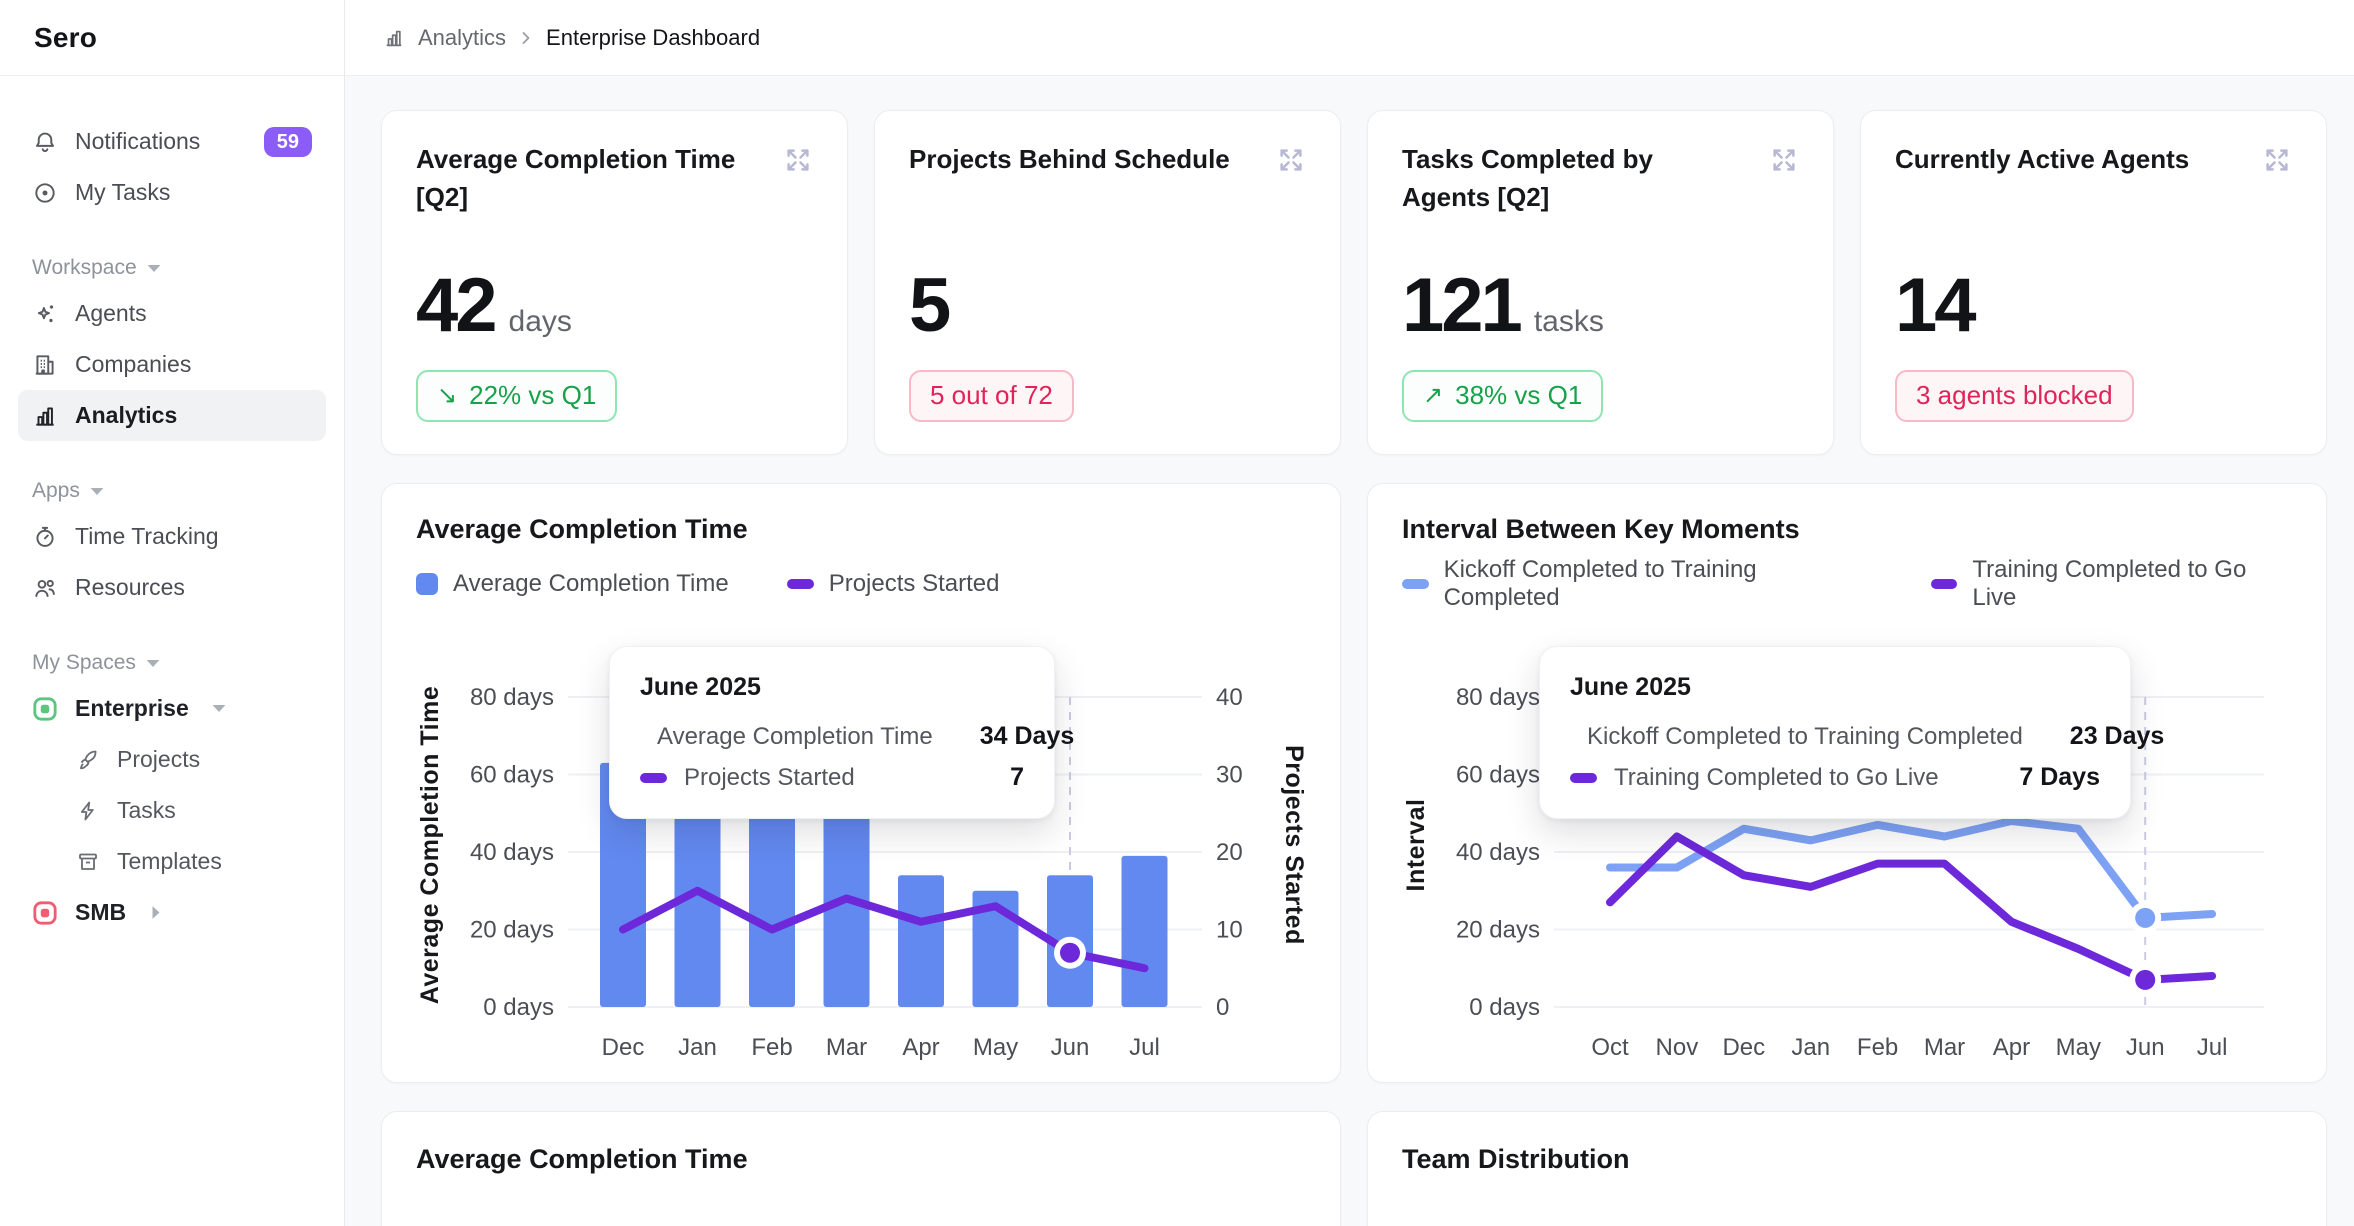  I want to click on active-point, so click(2145, 917).